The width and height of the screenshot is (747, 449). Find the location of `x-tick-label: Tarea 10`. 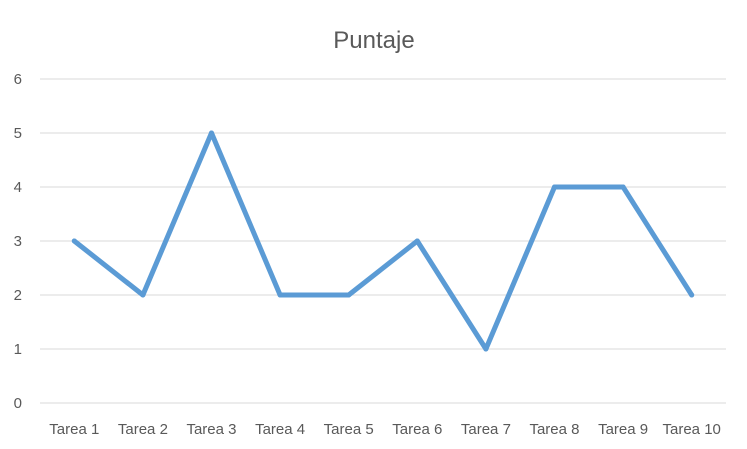

x-tick-label: Tarea 10 is located at coordinates (692, 429).